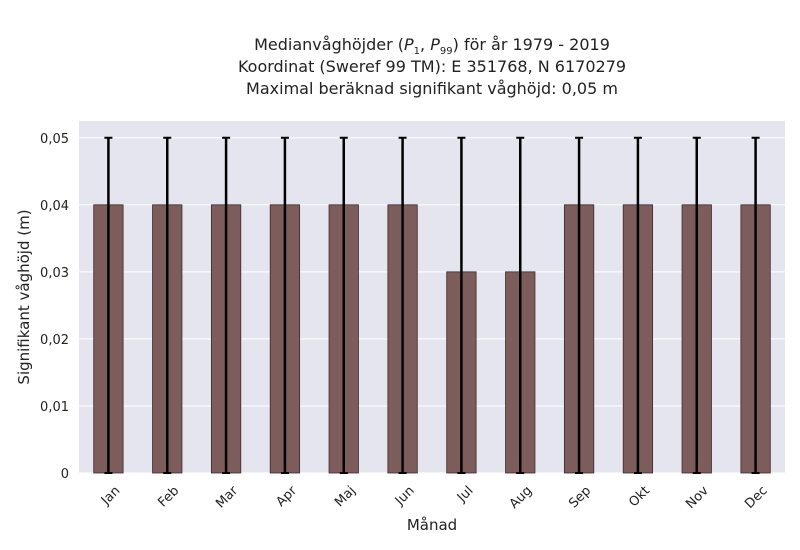 The height and width of the screenshot is (550, 800). What do you see at coordinates (425, 44) in the screenshot?
I see `title-sep: ,` at bounding box center [425, 44].